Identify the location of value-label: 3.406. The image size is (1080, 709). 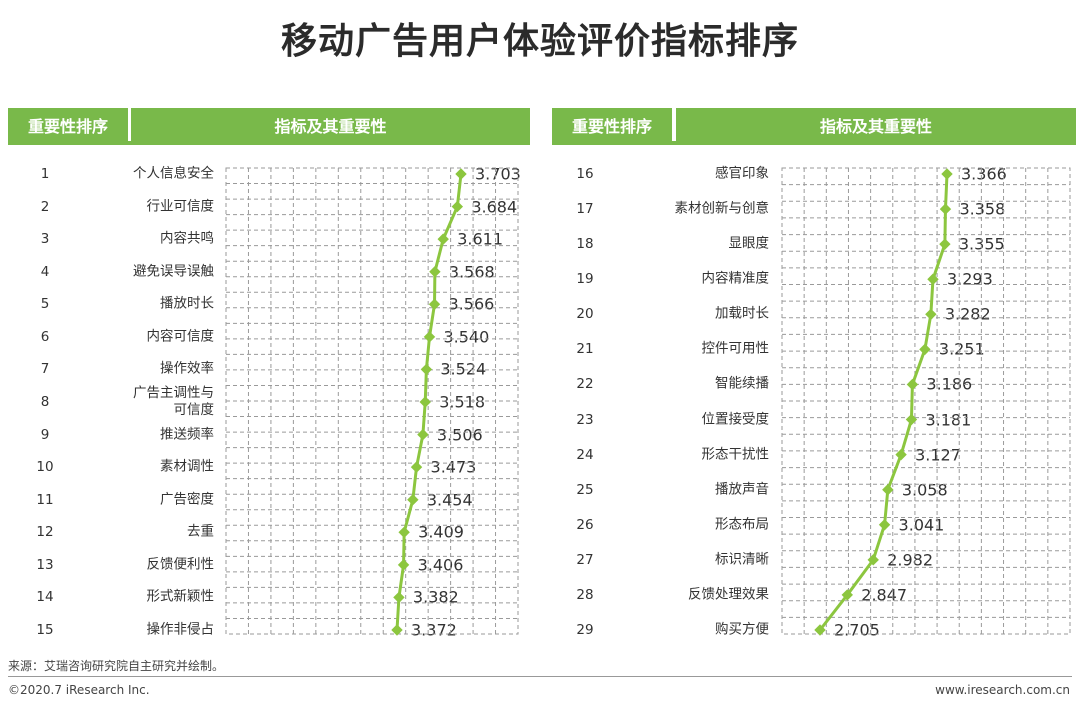
(440, 565).